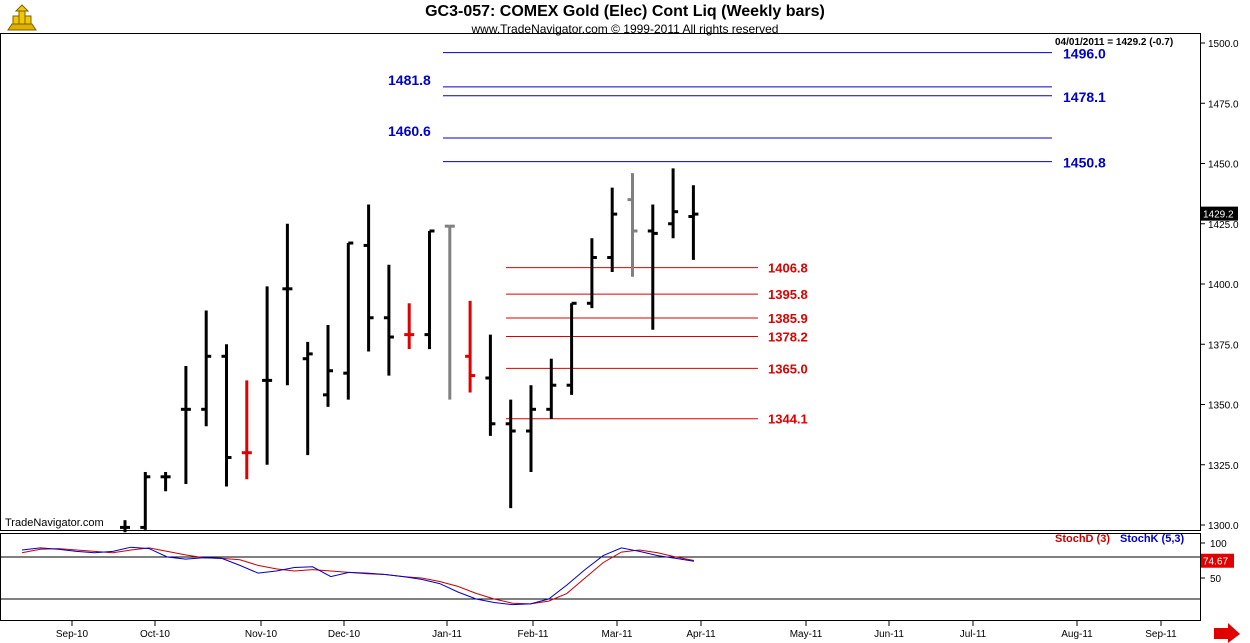 This screenshot has height=643, width=1250. What do you see at coordinates (1223, 225) in the screenshot?
I see `y-tick-label: 1425.0` at bounding box center [1223, 225].